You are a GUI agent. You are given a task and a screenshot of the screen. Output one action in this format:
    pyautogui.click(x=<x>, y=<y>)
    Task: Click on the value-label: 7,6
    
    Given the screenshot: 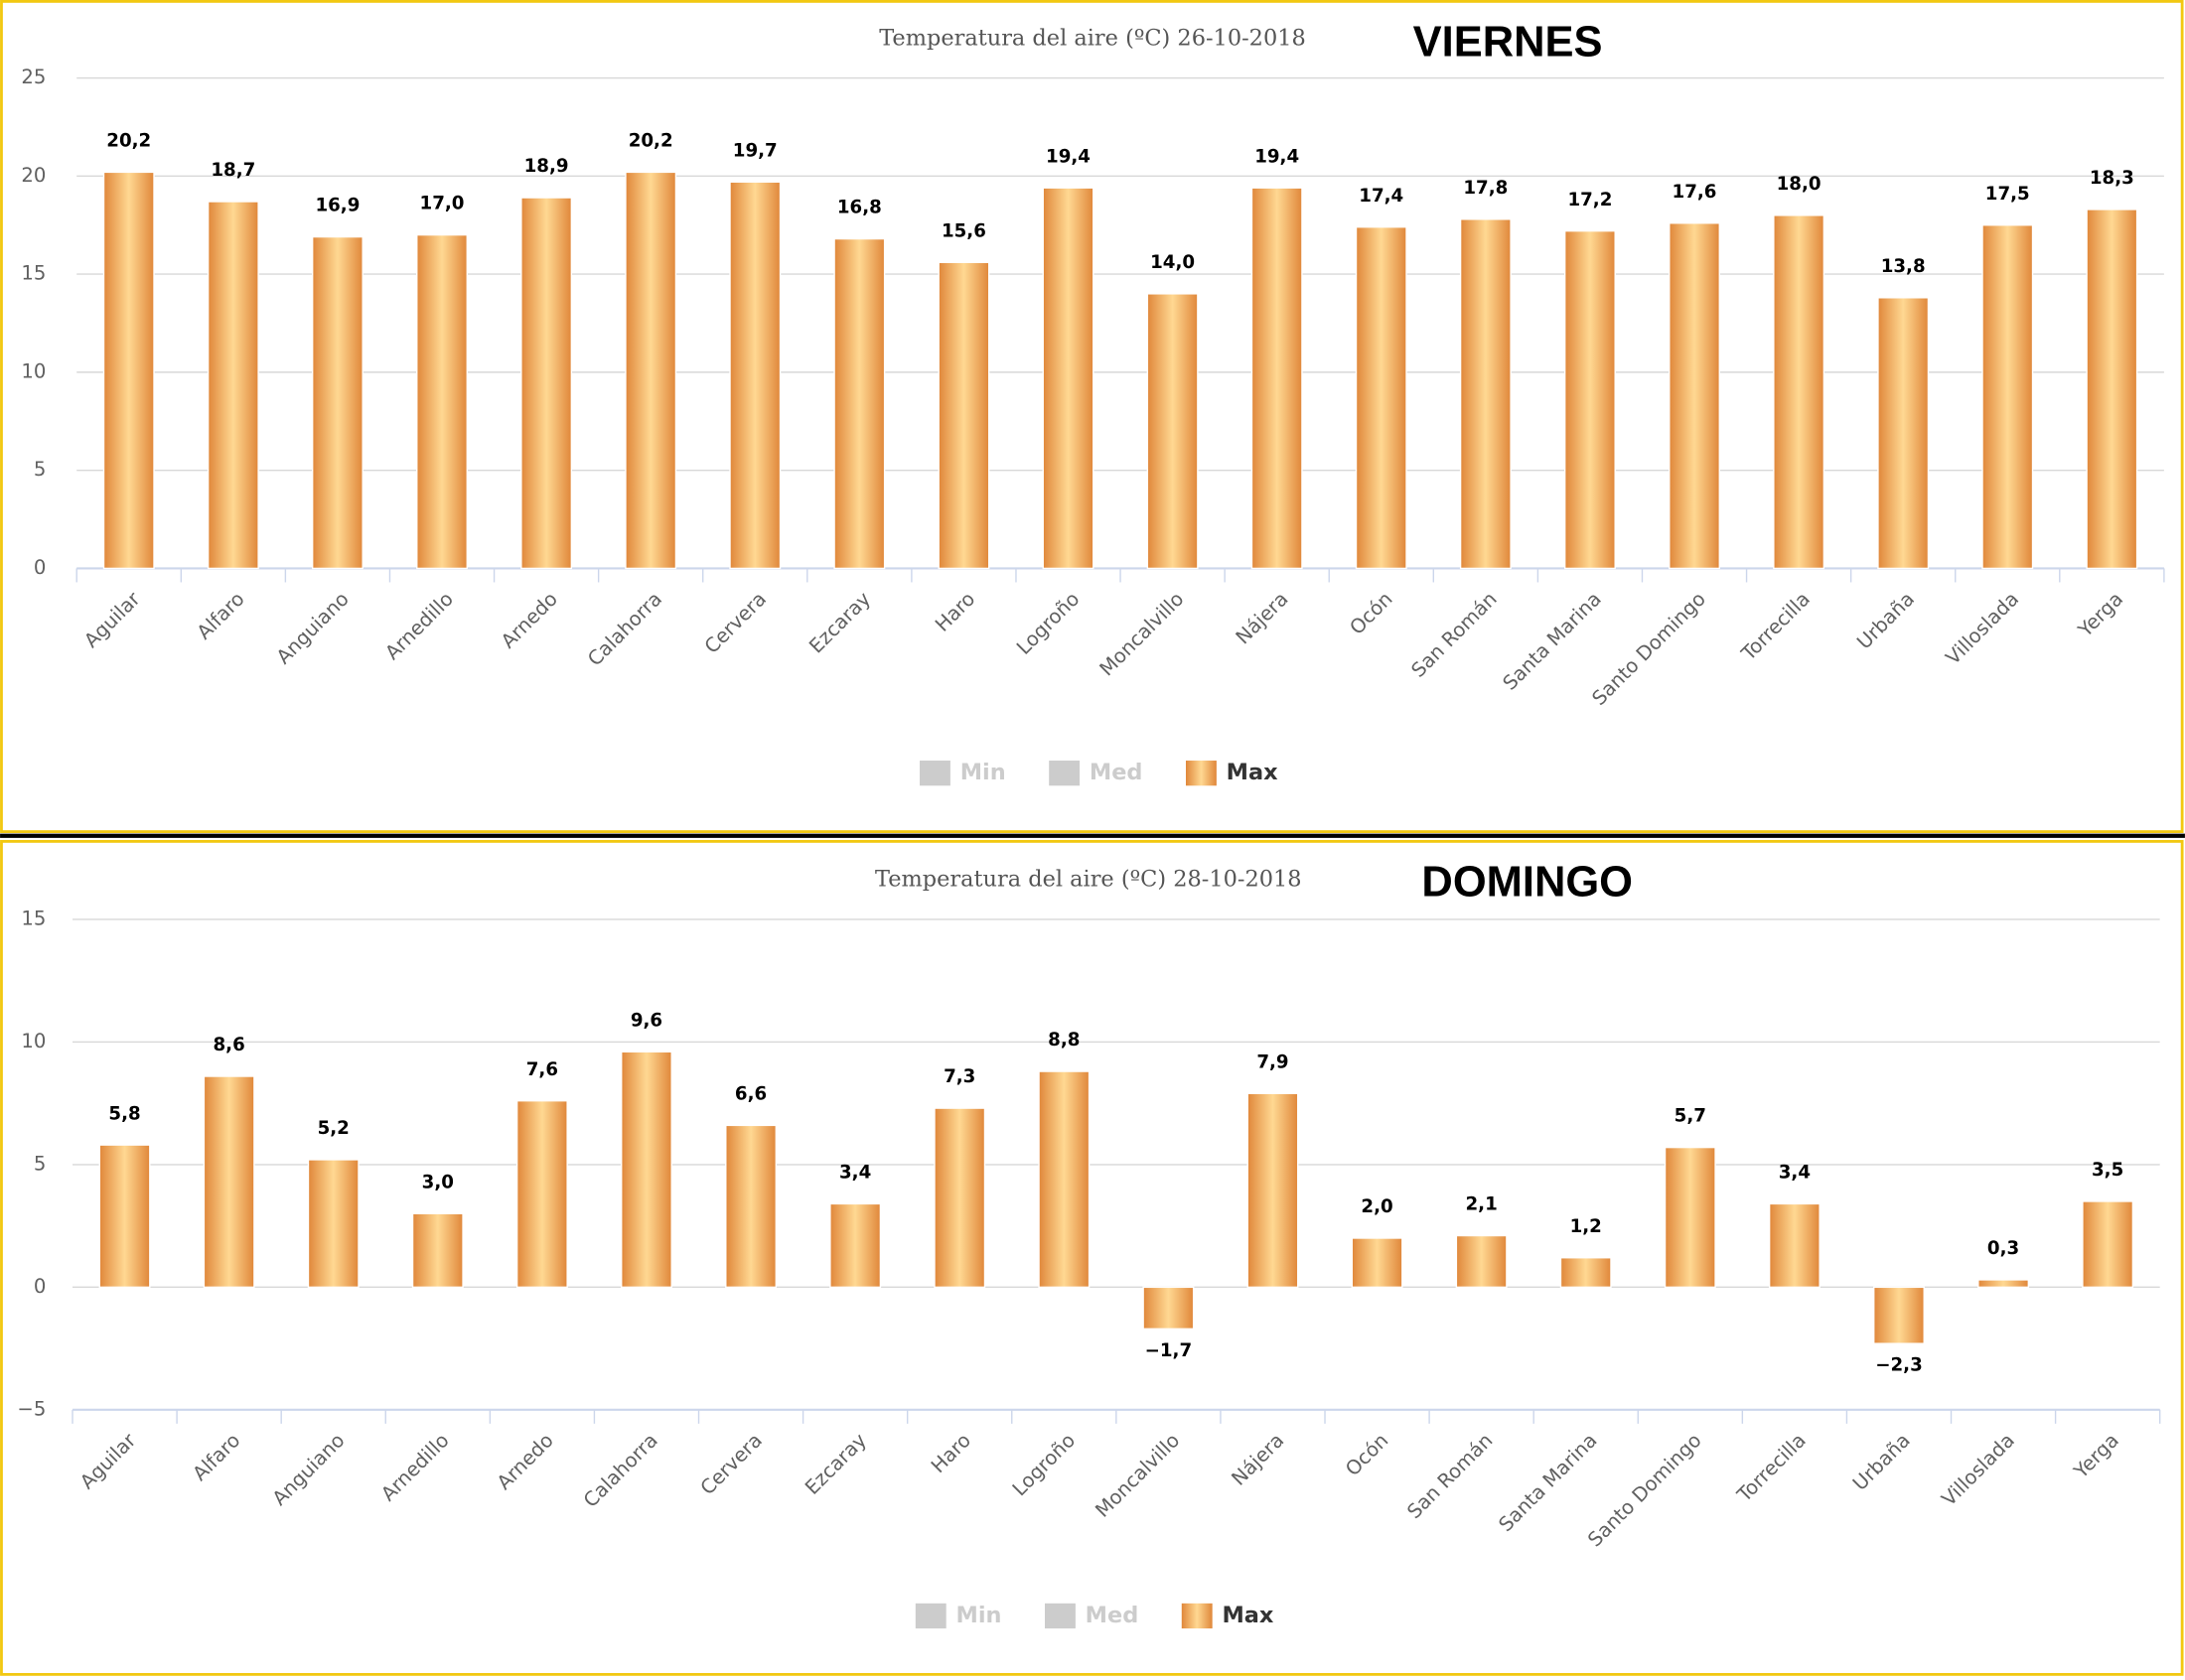 What is the action you would take?
    pyautogui.click(x=542, y=1069)
    